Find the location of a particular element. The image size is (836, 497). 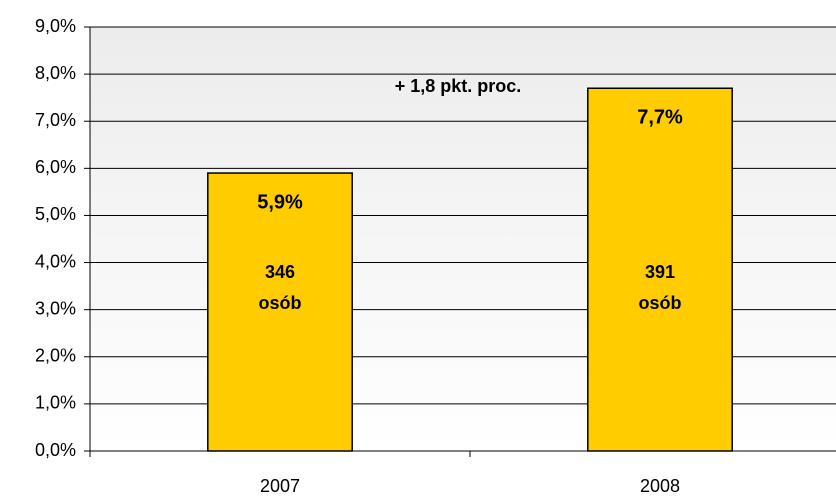

y-tick-label: 6,0% is located at coordinates (55, 167).